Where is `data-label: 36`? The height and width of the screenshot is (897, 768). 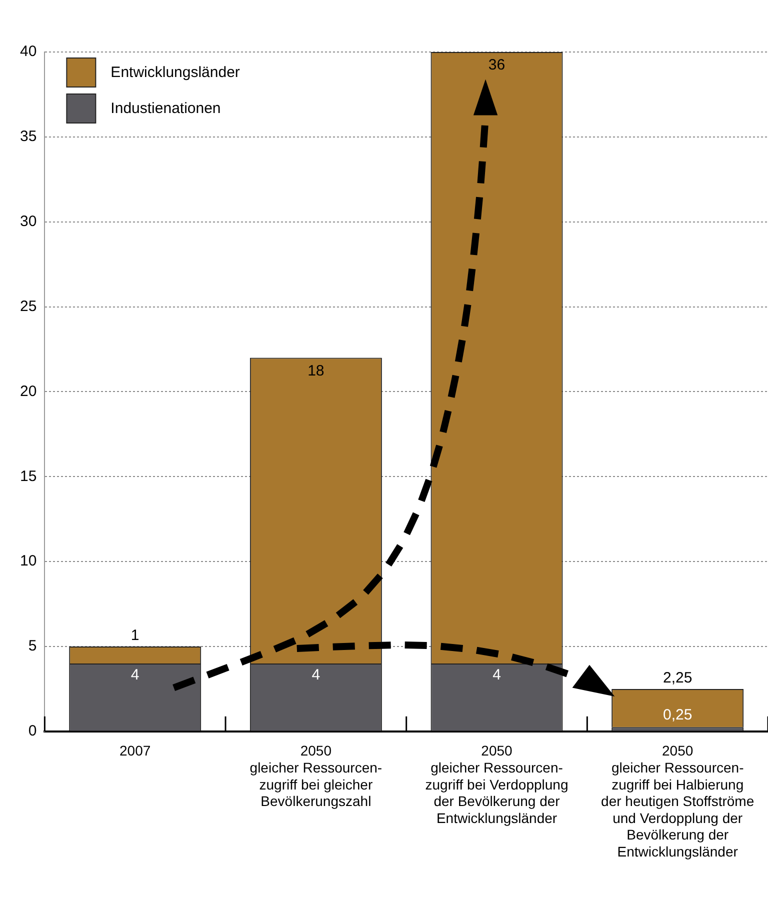
data-label: 36 is located at coordinates (497, 65).